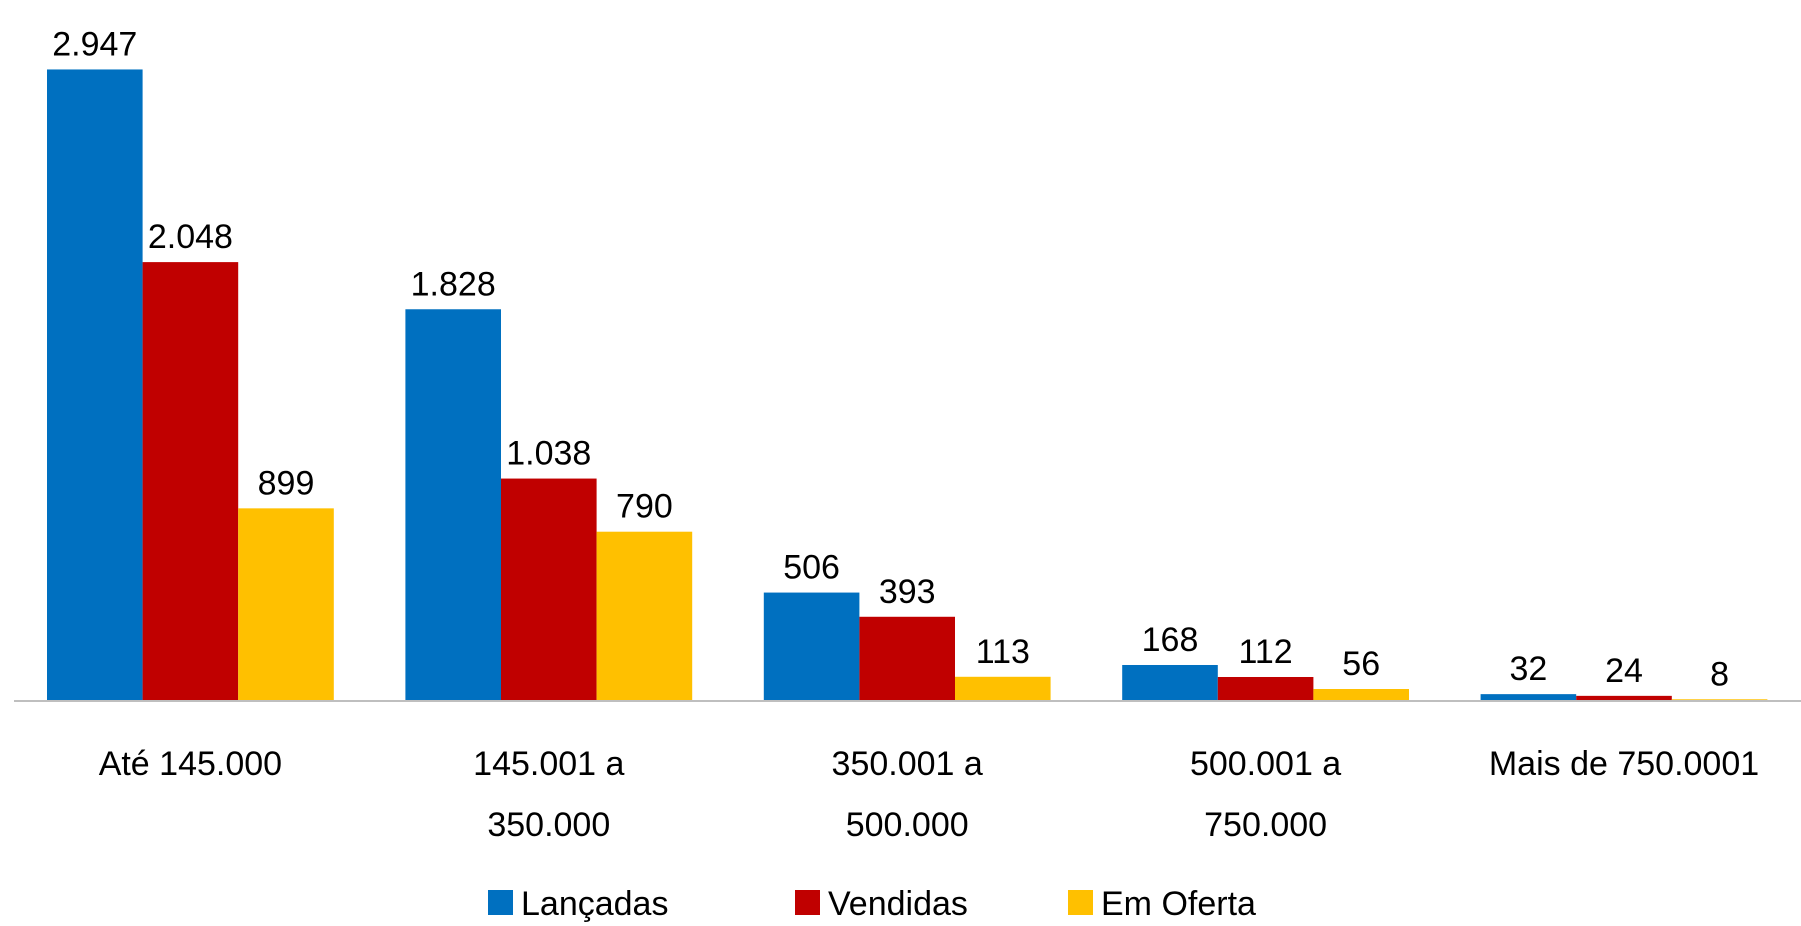 The height and width of the screenshot is (926, 1801). Describe the element at coordinates (811, 568) in the screenshot. I see `data-label: 506` at that location.